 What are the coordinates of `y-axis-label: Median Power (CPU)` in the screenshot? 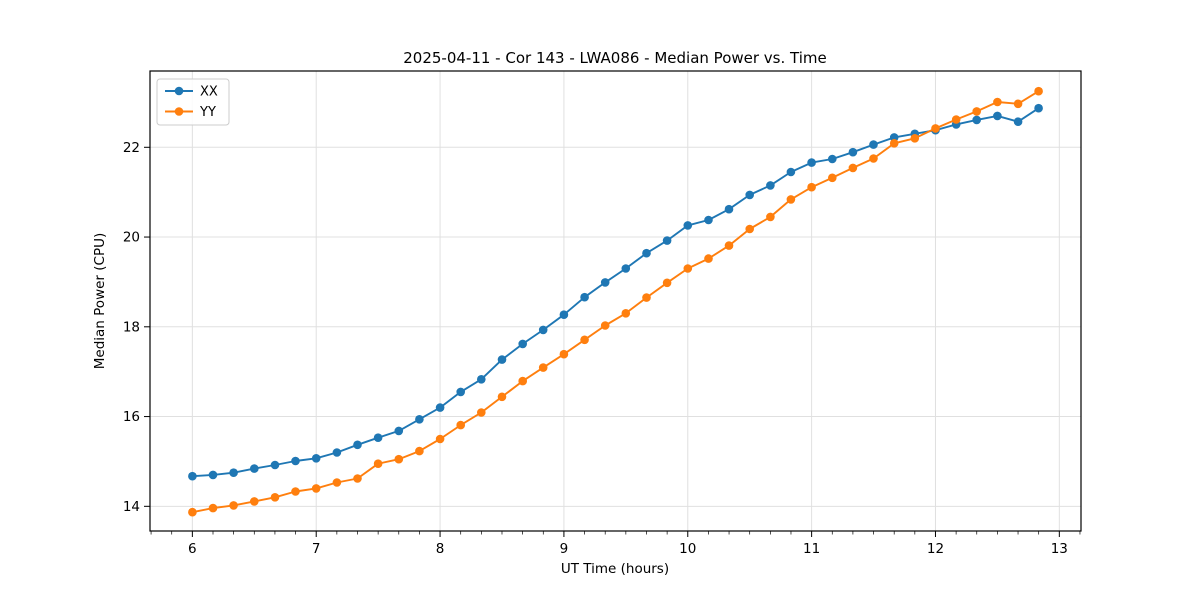 It's located at (100, 301).